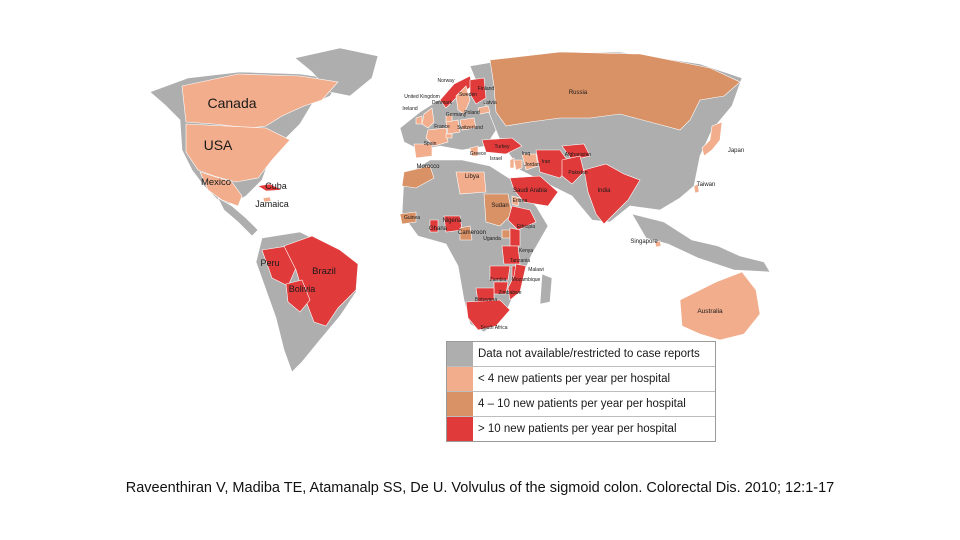  What do you see at coordinates (449, 136) in the screenshot?
I see `country-switzerland` at bounding box center [449, 136].